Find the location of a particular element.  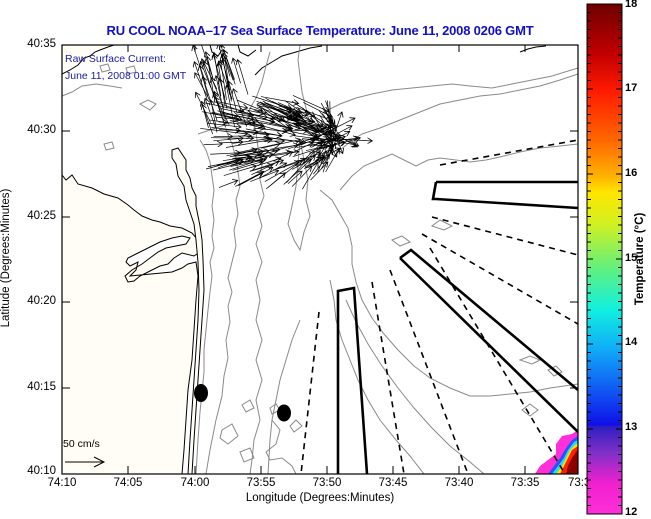

colorbar-tick-label: 14 is located at coordinates (631, 342).